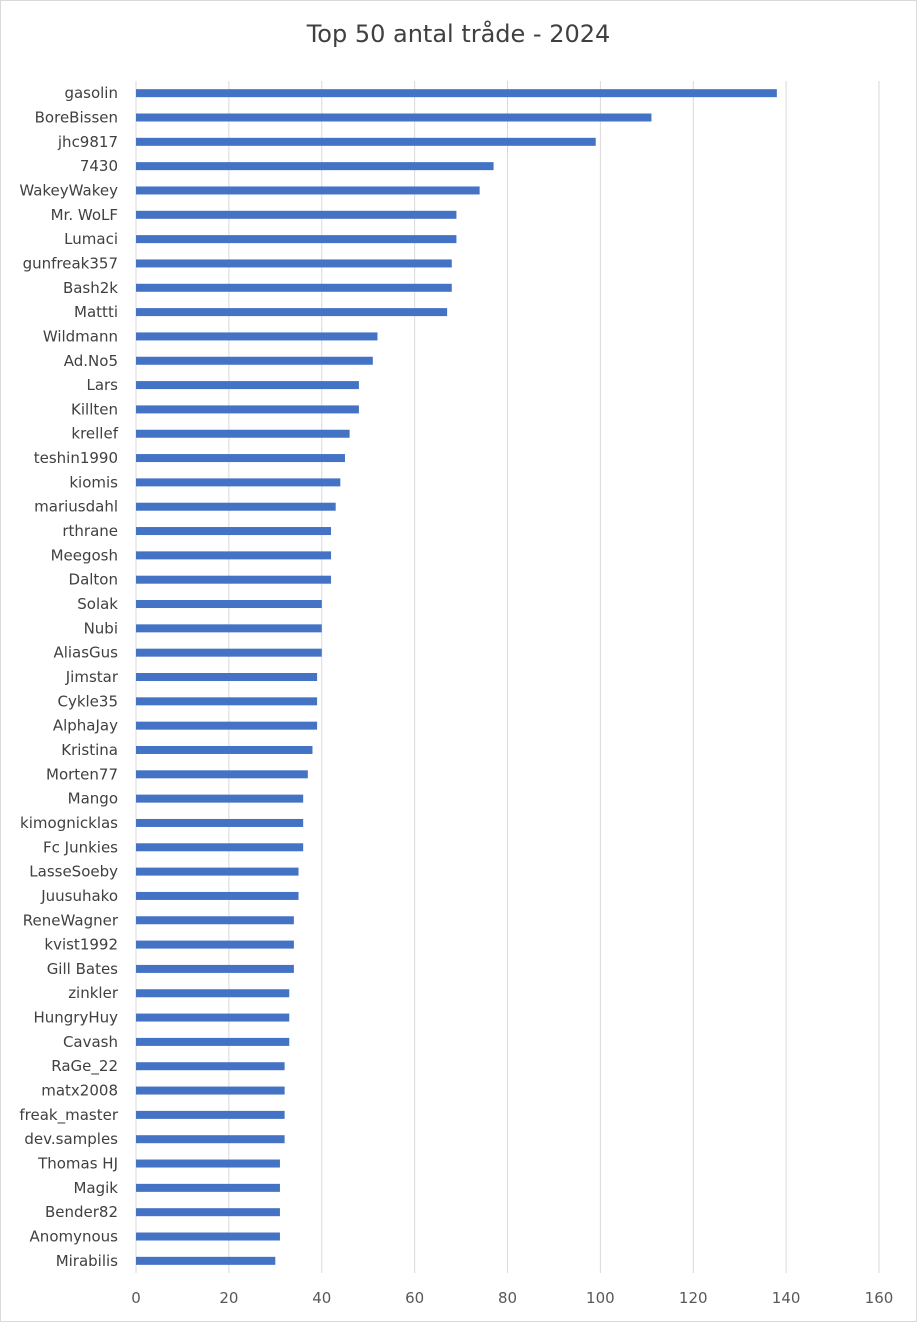 The height and width of the screenshot is (1322, 917). Describe the element at coordinates (85, 653) in the screenshot. I see `category-label: AliasGus` at that location.